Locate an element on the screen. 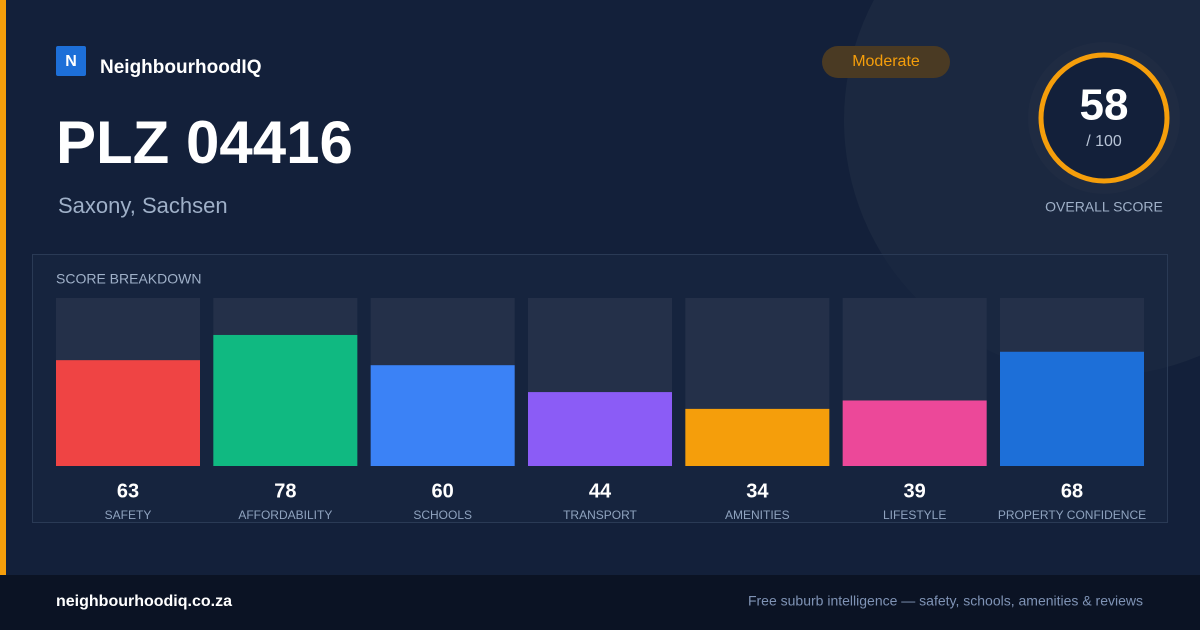 The width and height of the screenshot is (1200, 630). category-label: AMENITIES is located at coordinates (757, 515).